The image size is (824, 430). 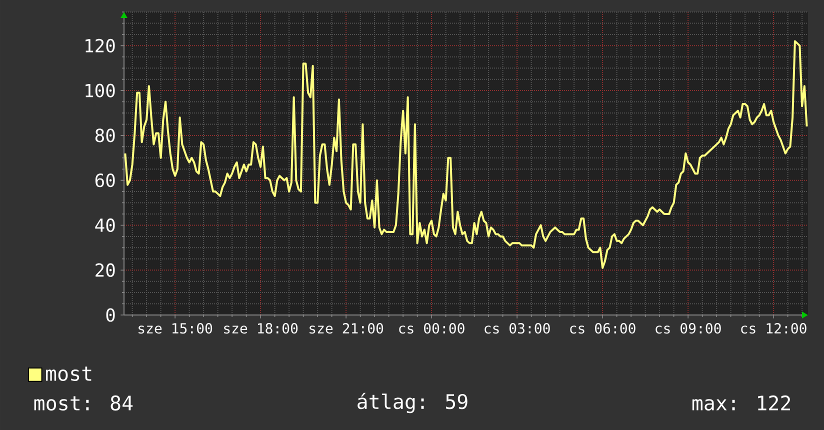 What do you see at coordinates (100, 91) in the screenshot?
I see `y-tick-label: 100` at bounding box center [100, 91].